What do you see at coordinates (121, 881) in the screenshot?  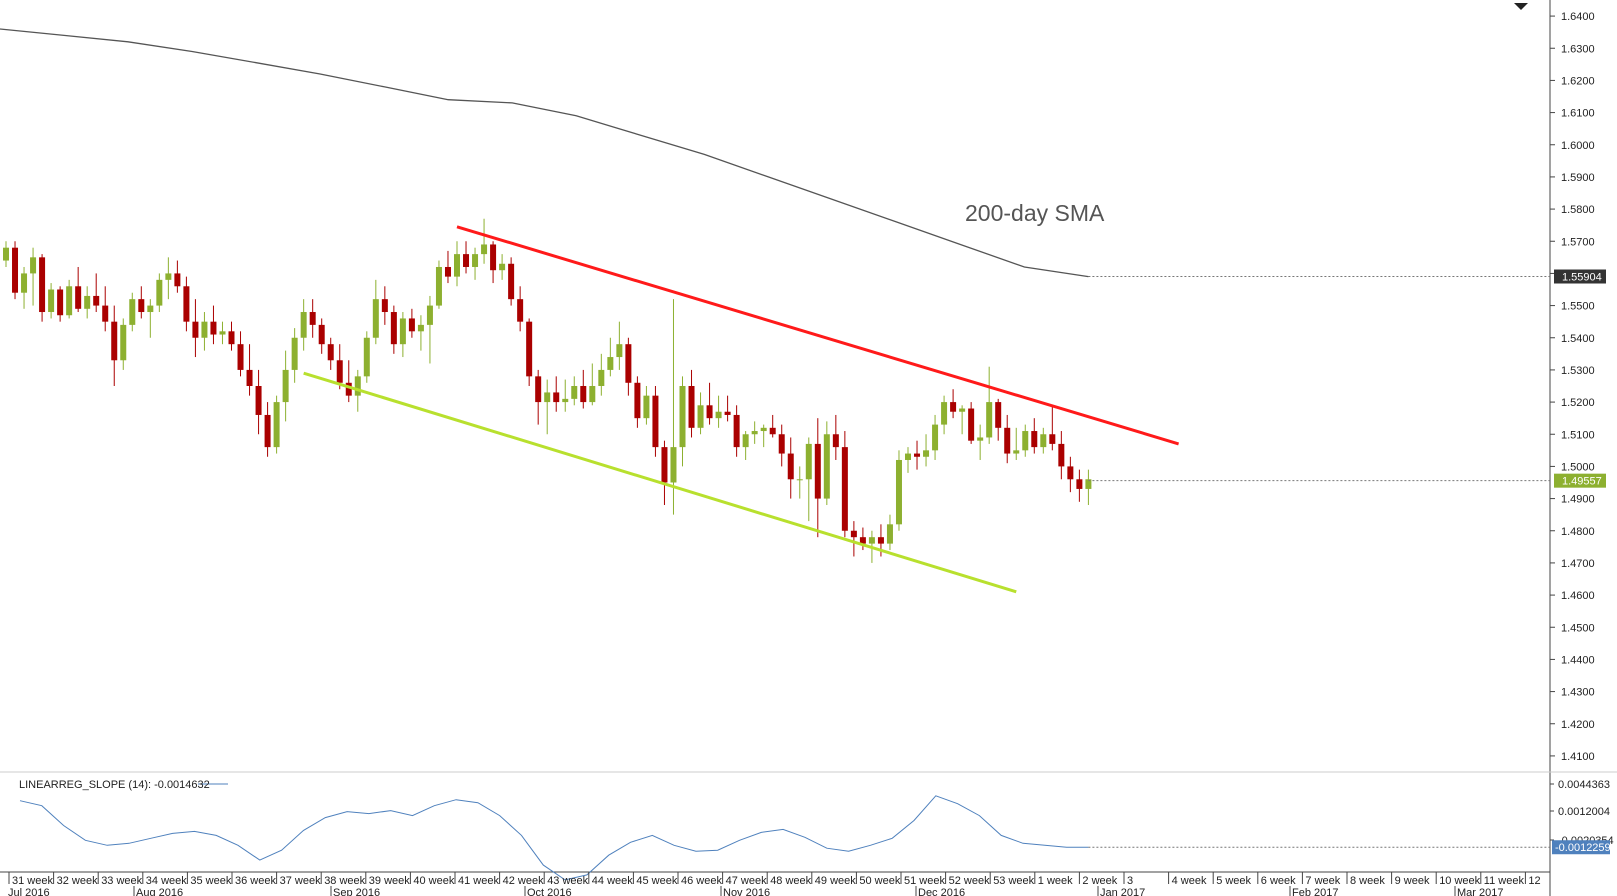 I see `week-label: 33 week` at bounding box center [121, 881].